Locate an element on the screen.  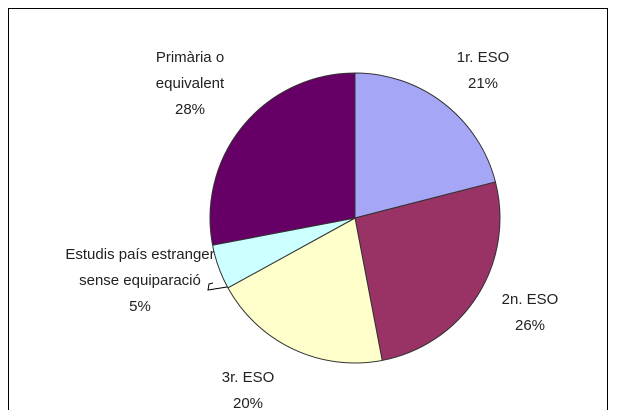
slice-label: Primària o equivalent 28% is located at coordinates (190, 84).